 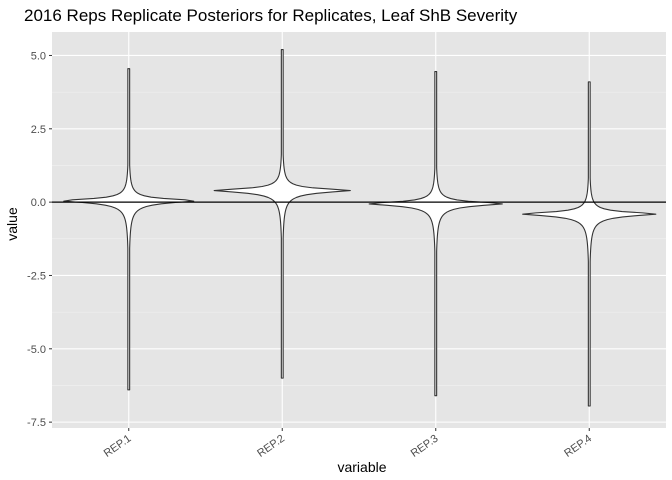 I want to click on x-tick-label: REP.4, so click(x=578, y=446).